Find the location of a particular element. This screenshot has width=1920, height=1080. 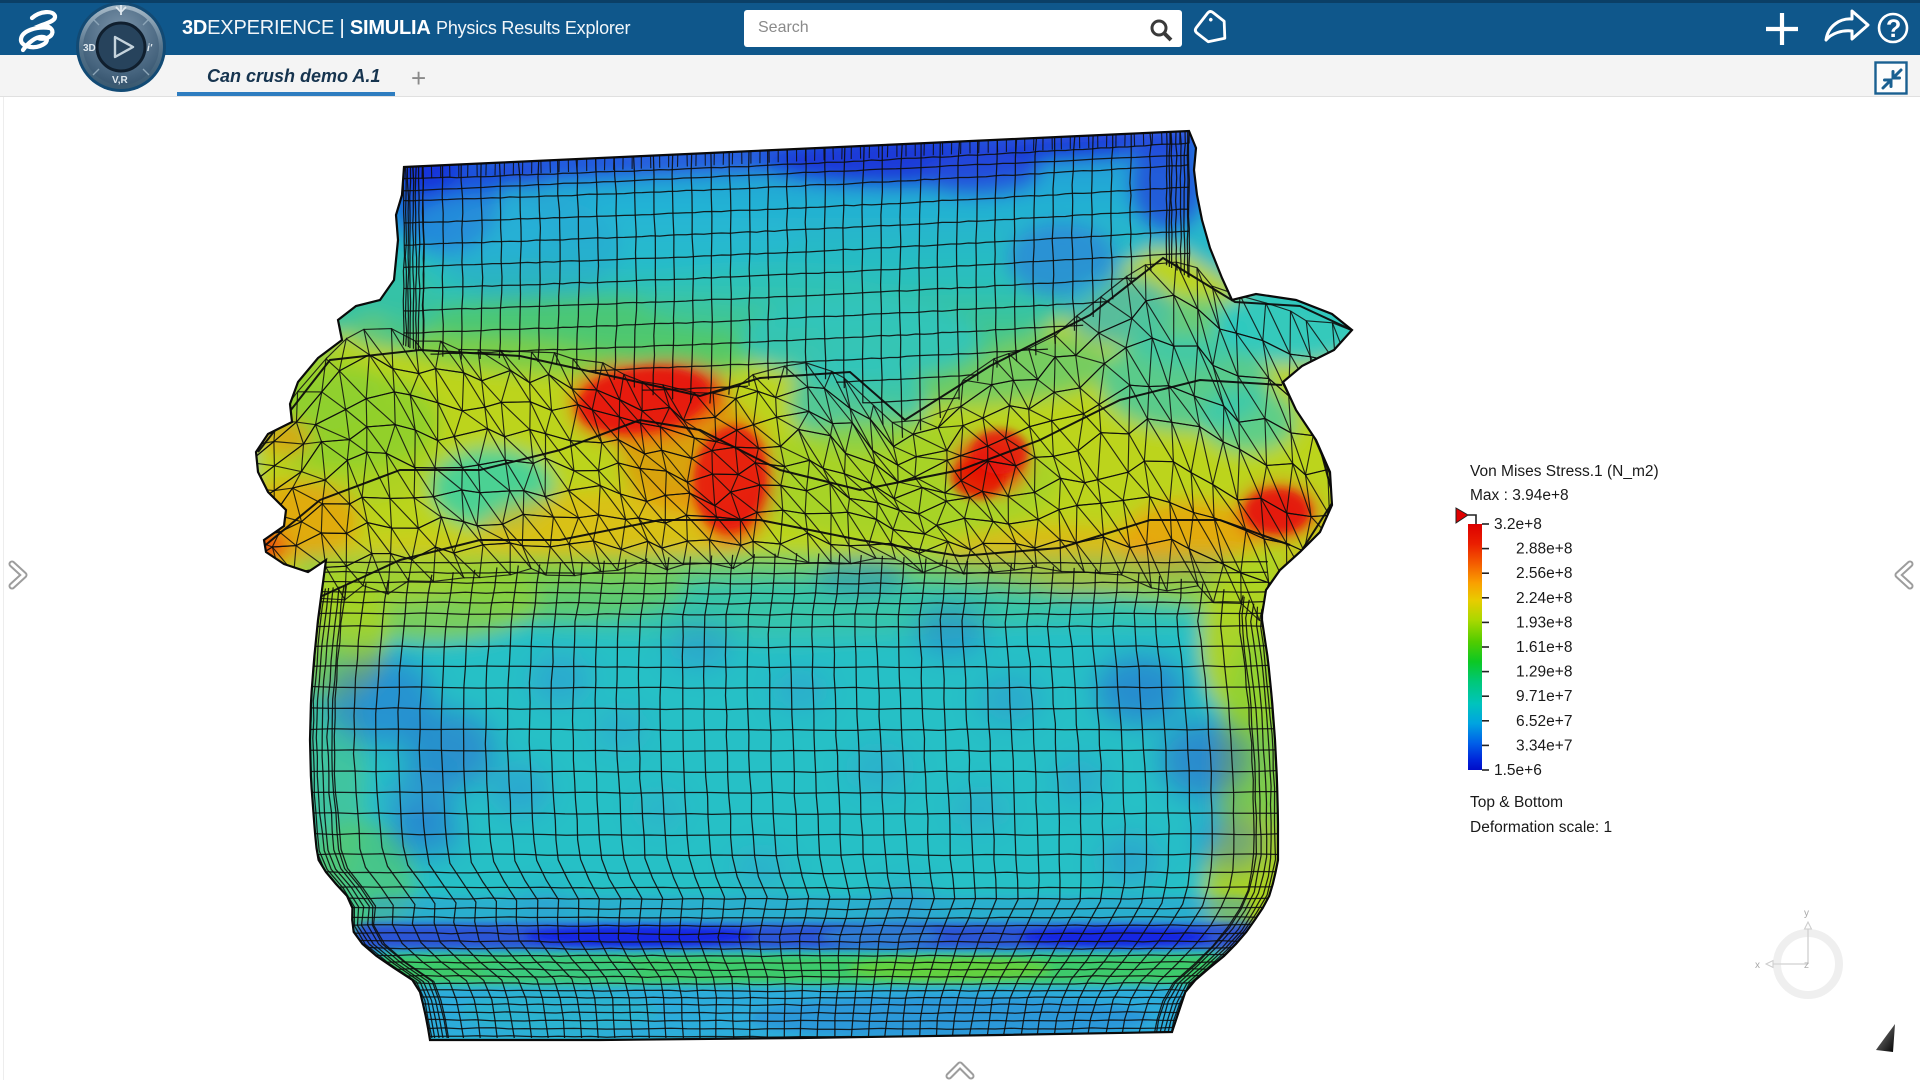

svg-text: 1.93e+8 is located at coordinates (1544, 622).